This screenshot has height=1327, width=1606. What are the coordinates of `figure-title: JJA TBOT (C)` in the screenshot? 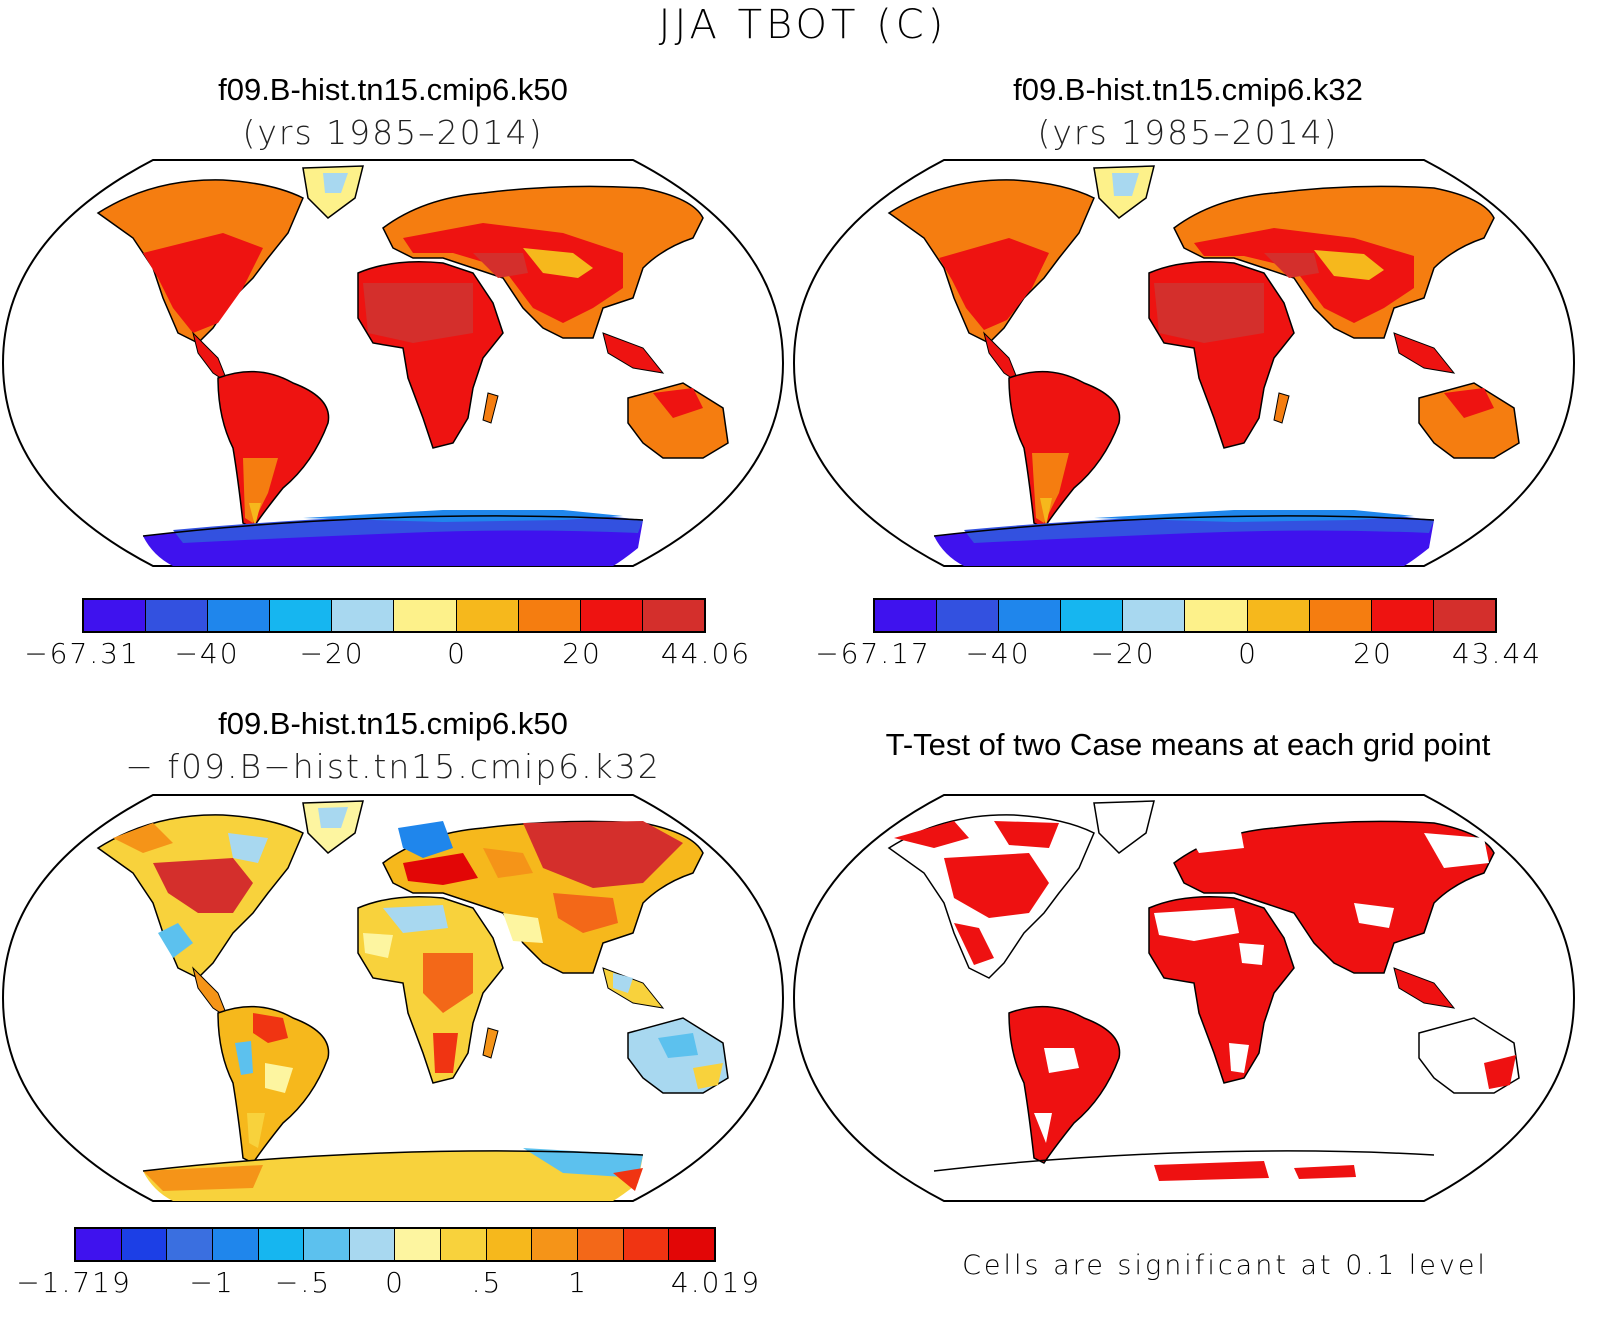 It's located at (803, 25).